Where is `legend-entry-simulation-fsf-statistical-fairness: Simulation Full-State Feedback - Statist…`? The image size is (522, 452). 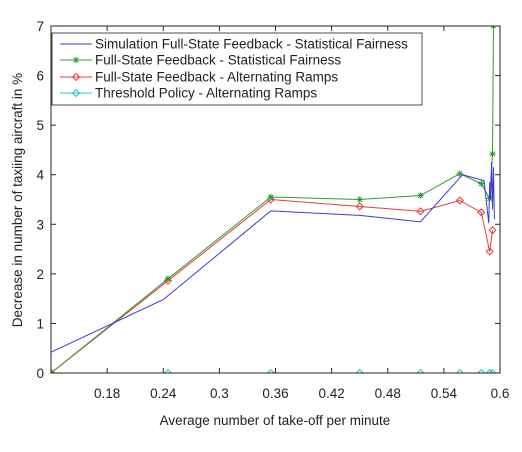 legend-entry-simulation-fsf-statistical-fairness: Simulation Full-State Feedback - Statist… is located at coordinates (234, 44).